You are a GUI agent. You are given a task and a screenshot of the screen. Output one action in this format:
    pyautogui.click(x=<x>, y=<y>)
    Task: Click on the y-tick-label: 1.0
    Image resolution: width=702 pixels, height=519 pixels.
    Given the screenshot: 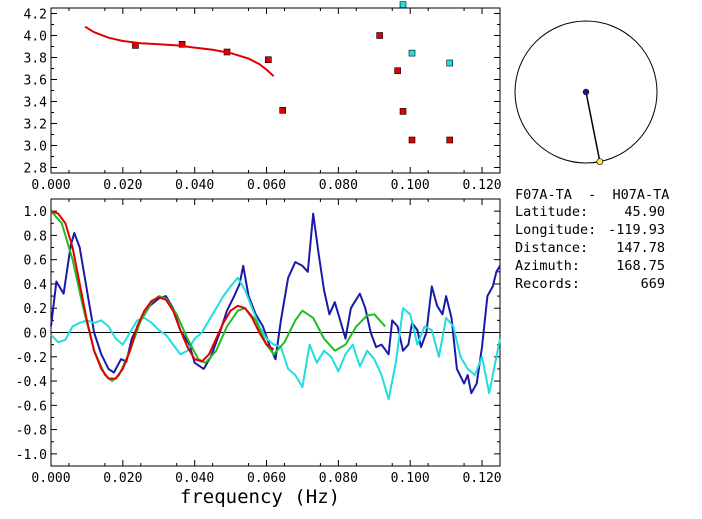 What is the action you would take?
    pyautogui.click(x=35, y=212)
    